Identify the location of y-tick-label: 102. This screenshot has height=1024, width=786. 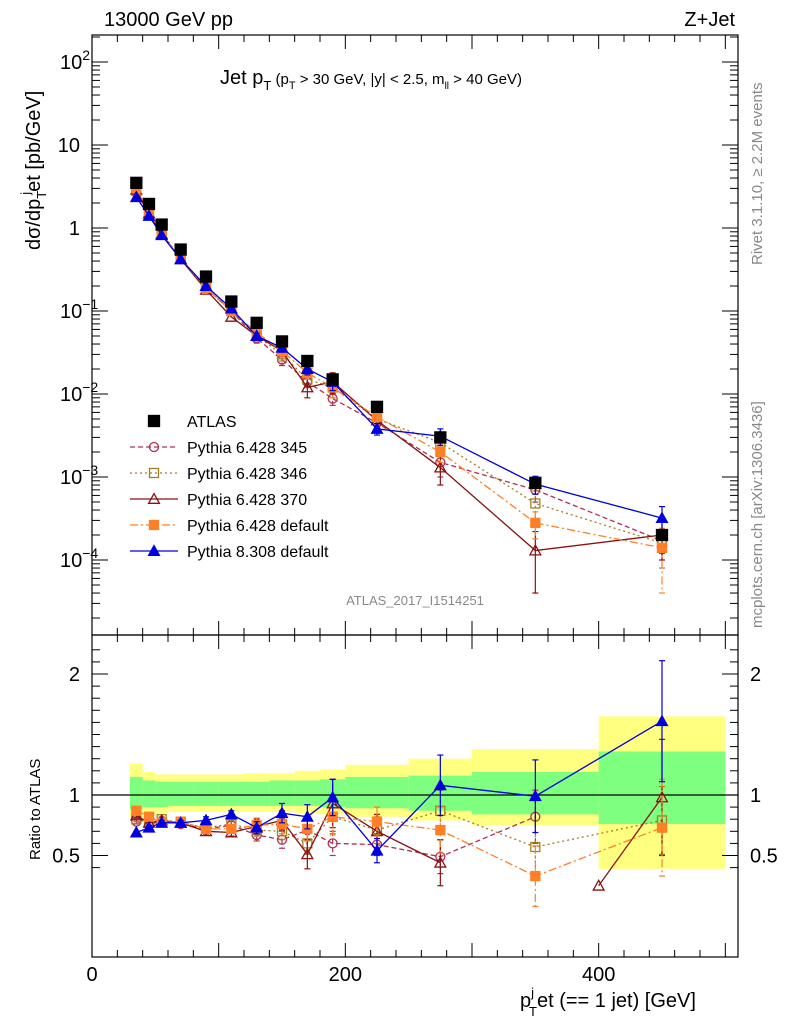
(75, 60).